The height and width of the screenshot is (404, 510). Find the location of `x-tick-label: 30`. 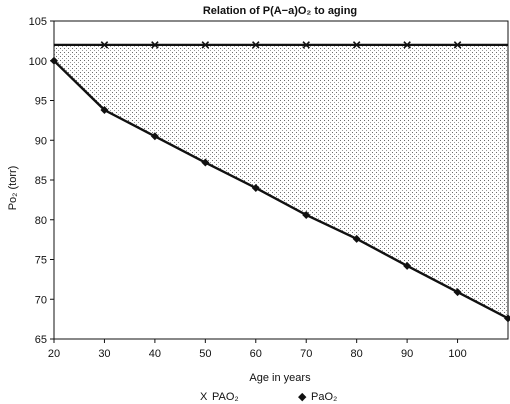

x-tick-label: 30 is located at coordinates (104, 354).